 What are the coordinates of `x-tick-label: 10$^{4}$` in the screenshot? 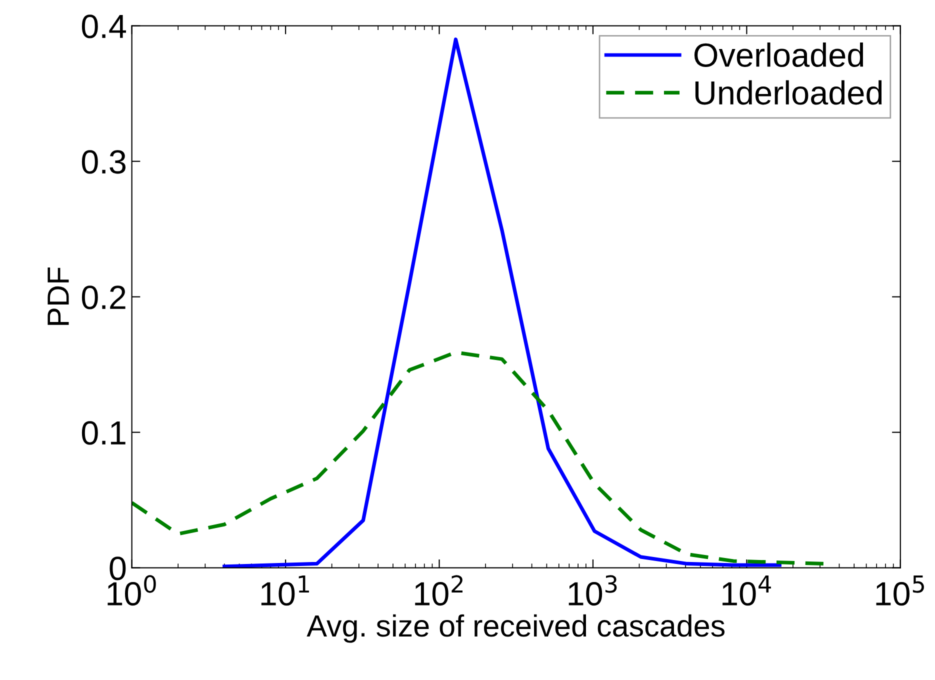 It's located at (746, 591).